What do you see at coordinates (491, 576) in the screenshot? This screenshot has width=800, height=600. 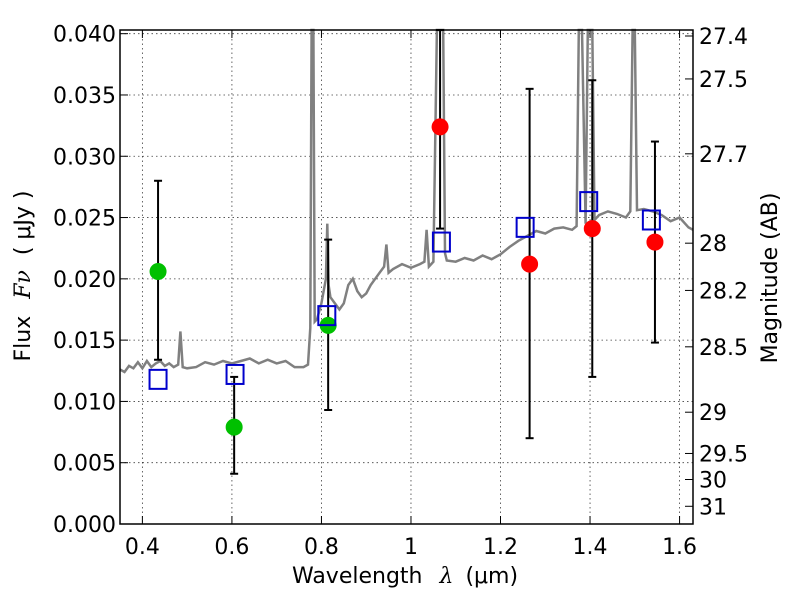 I see `x-axis-label-unit: (μm)` at bounding box center [491, 576].